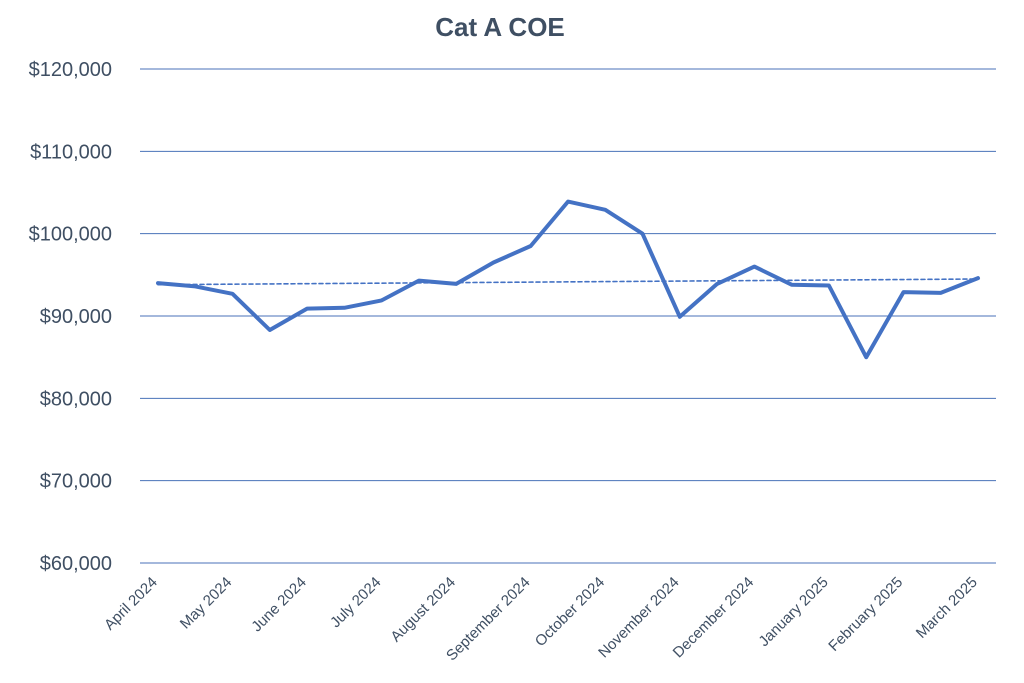 Image resolution: width=1024 pixels, height=683 pixels. Describe the element at coordinates (865, 614) in the screenshot. I see `x-tick-label: February 2025` at that location.